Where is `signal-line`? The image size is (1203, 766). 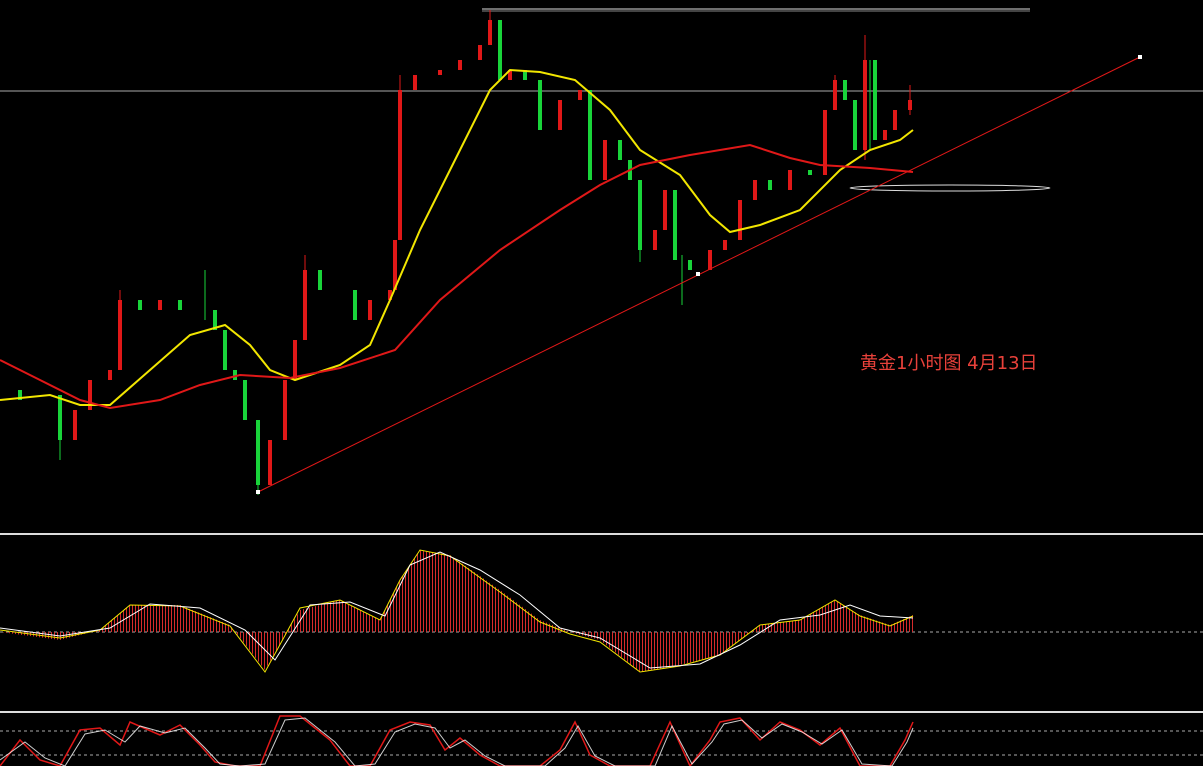 signal-line is located at coordinates (457, 610).